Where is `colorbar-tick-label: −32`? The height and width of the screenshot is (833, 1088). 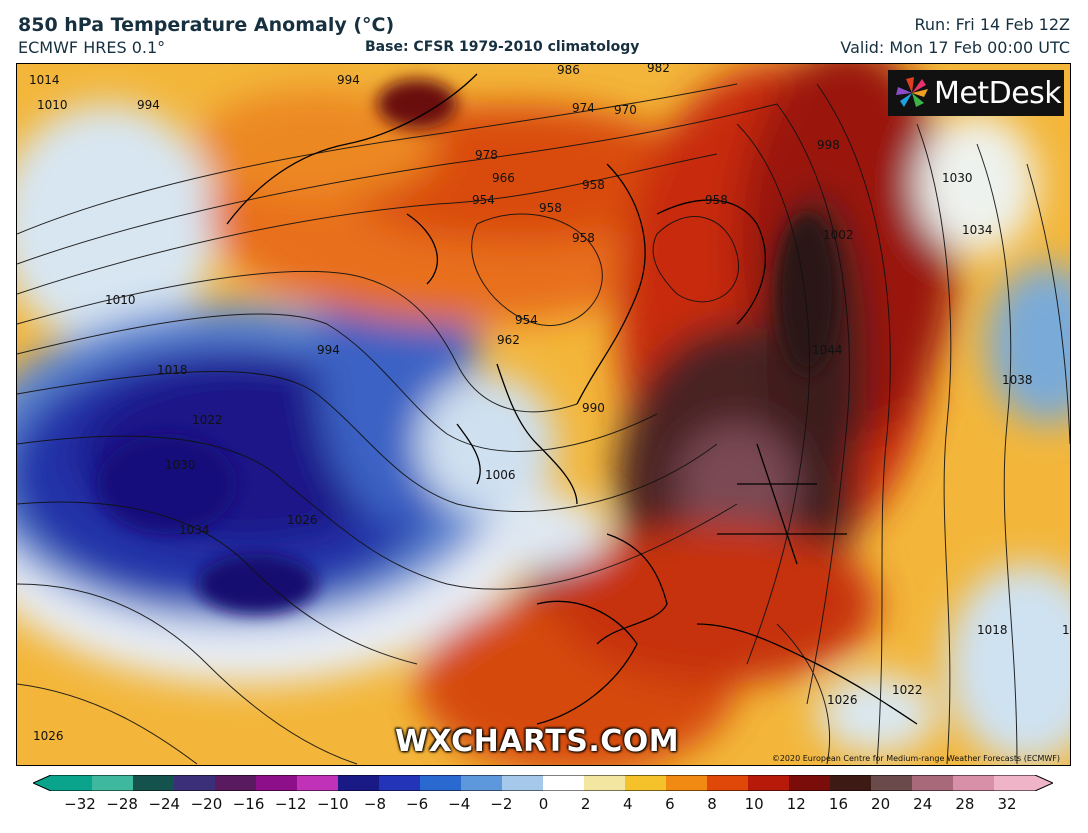 colorbar-tick-label: −32 is located at coordinates (80, 804).